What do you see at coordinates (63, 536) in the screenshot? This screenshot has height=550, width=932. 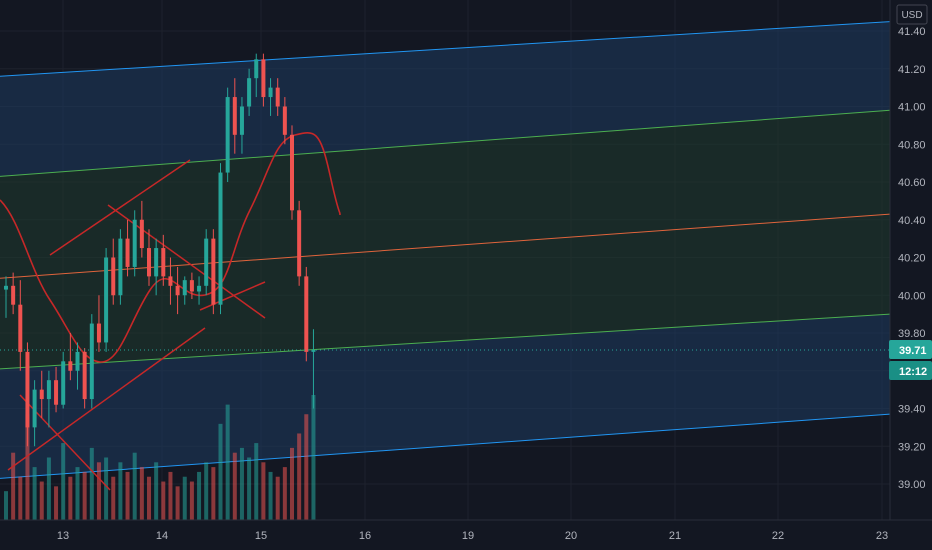 I see `time-tick-label: 13` at bounding box center [63, 536].